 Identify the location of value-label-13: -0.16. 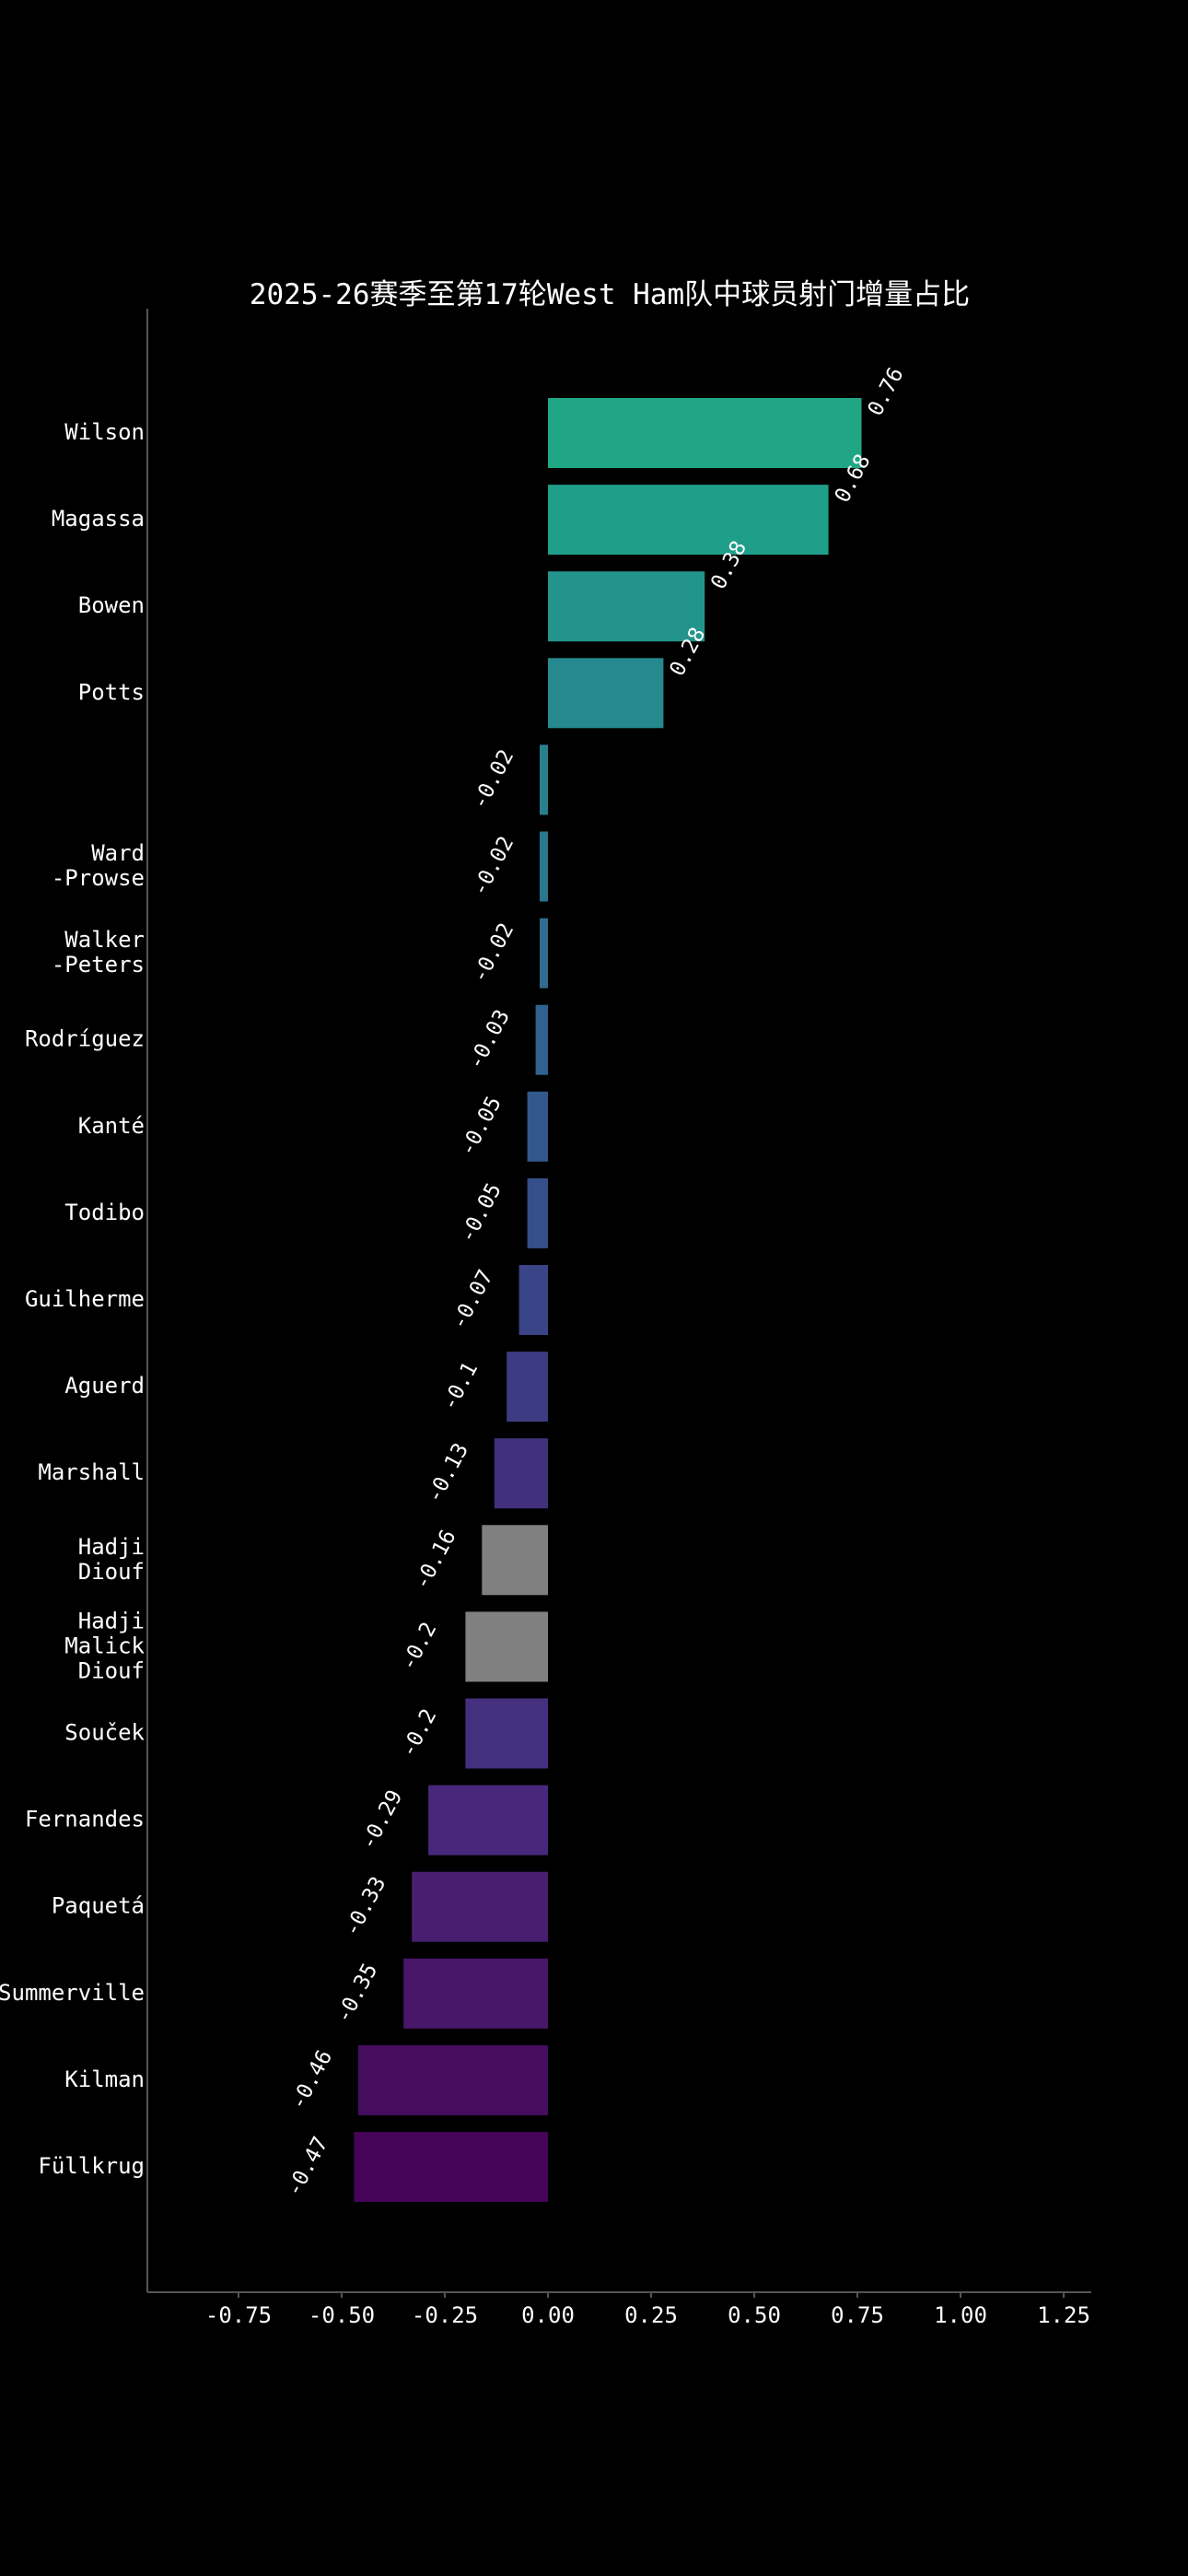
(435, 1559).